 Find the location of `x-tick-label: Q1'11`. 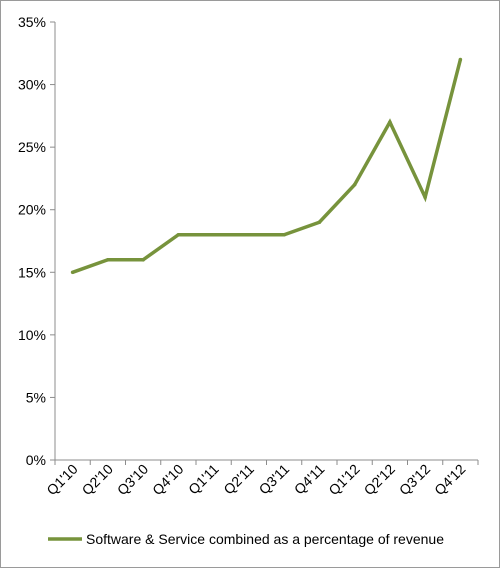

x-tick-label: Q1'11 is located at coordinates (203, 479).